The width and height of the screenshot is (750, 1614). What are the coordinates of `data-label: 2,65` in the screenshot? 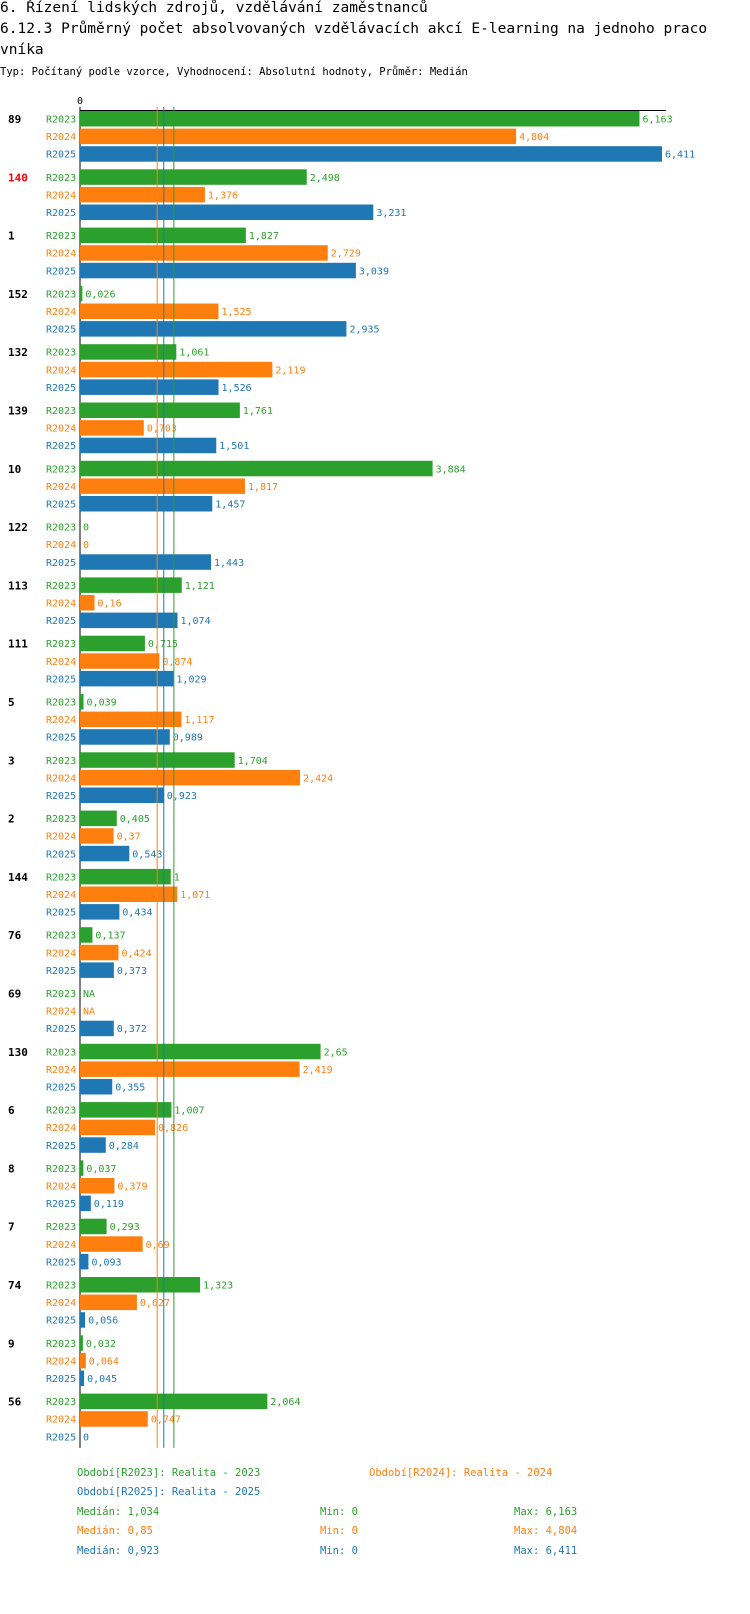 It's located at (336, 1052).